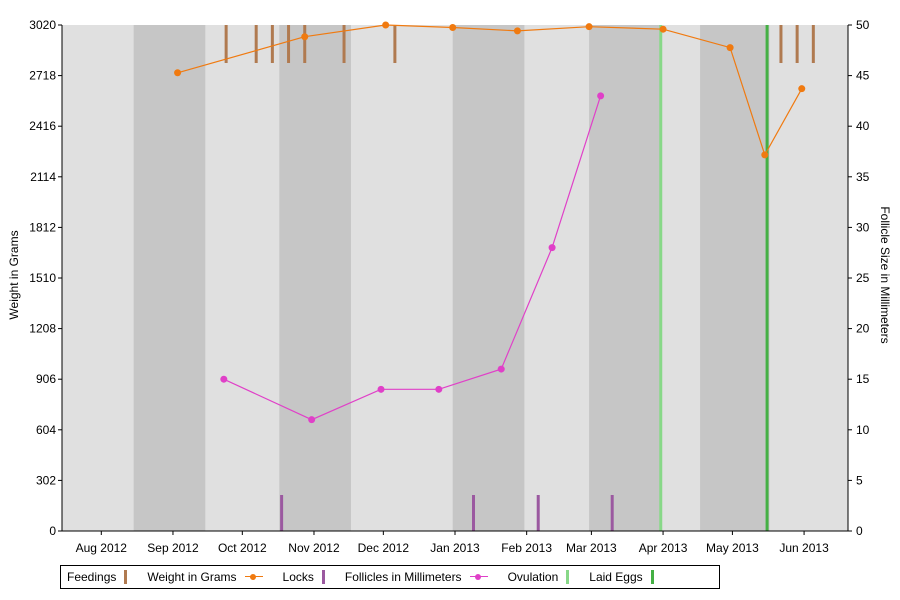  I want to click on y-right-tick-label: 40, so click(863, 126).